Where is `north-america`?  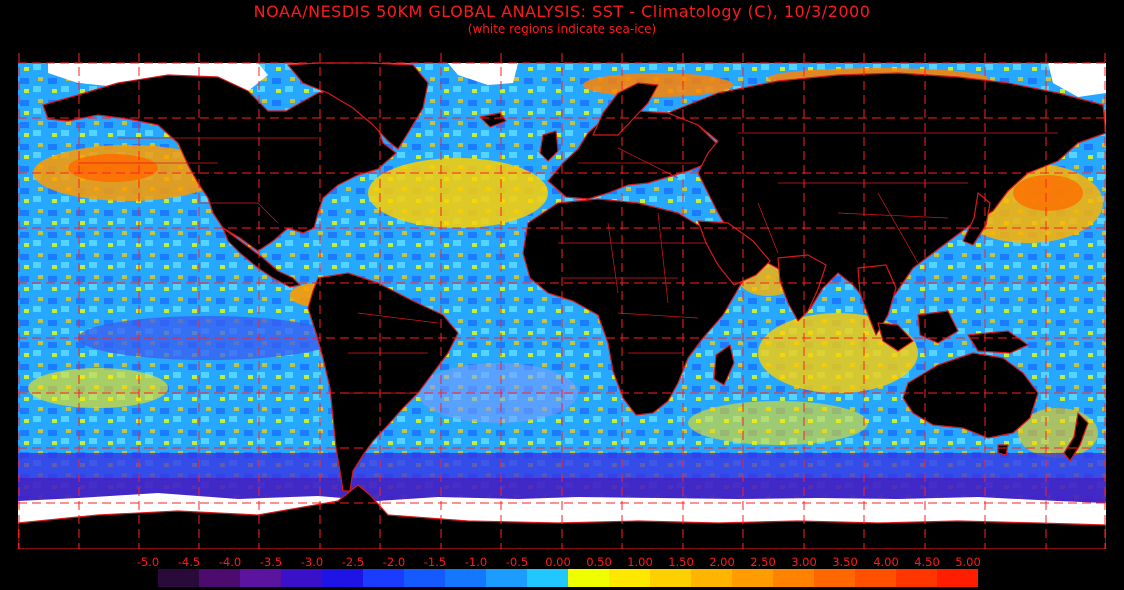
north-america is located at coordinates (219, 163).